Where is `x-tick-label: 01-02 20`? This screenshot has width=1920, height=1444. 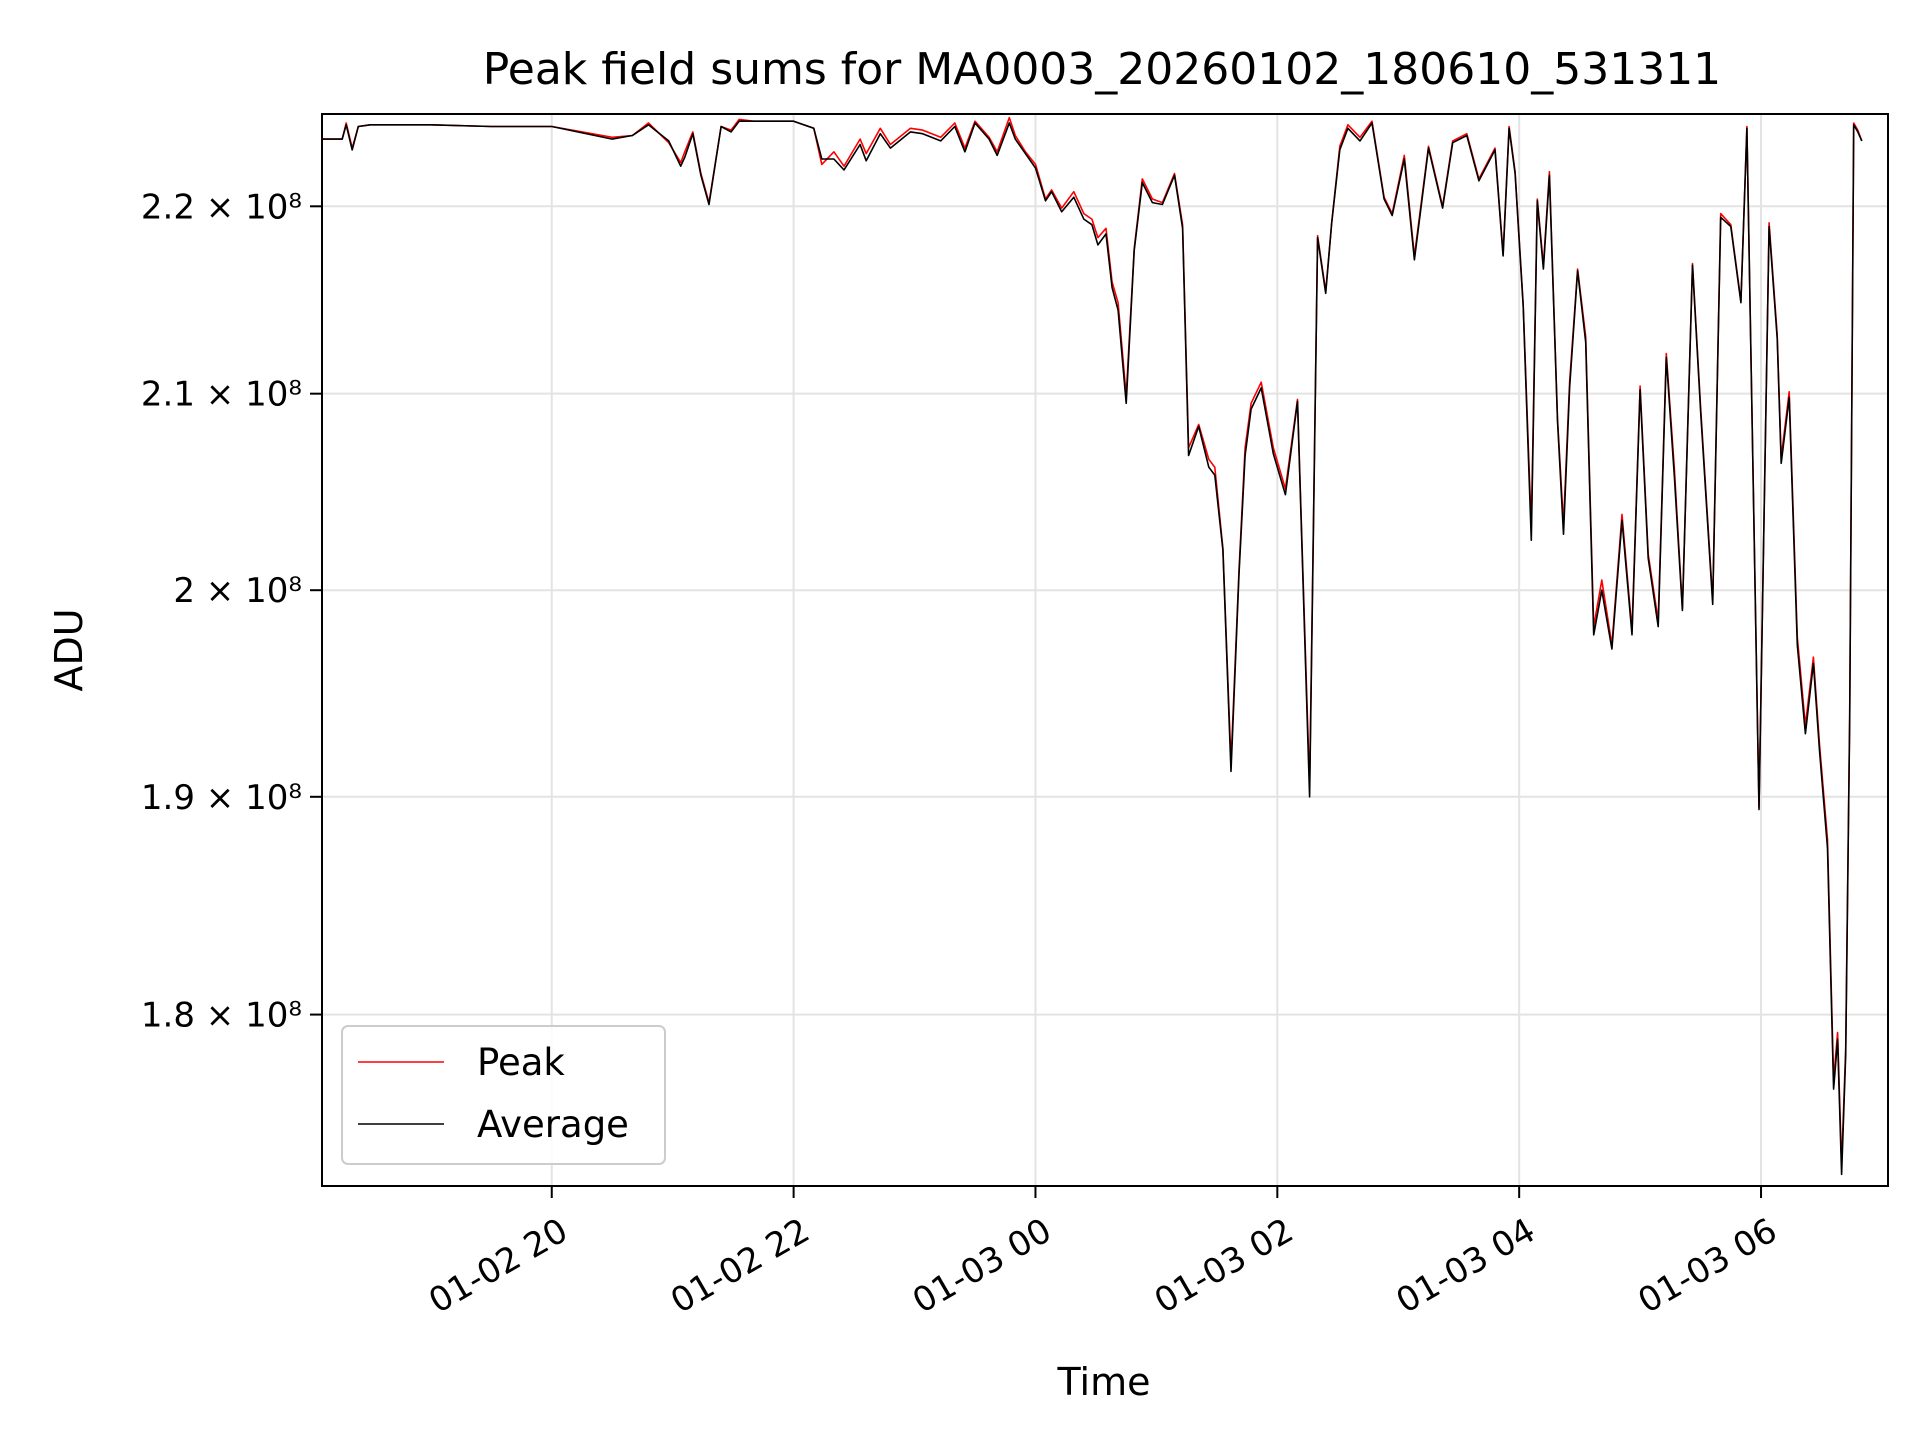 x-tick-label: 01-02 20 is located at coordinates (498, 1266).